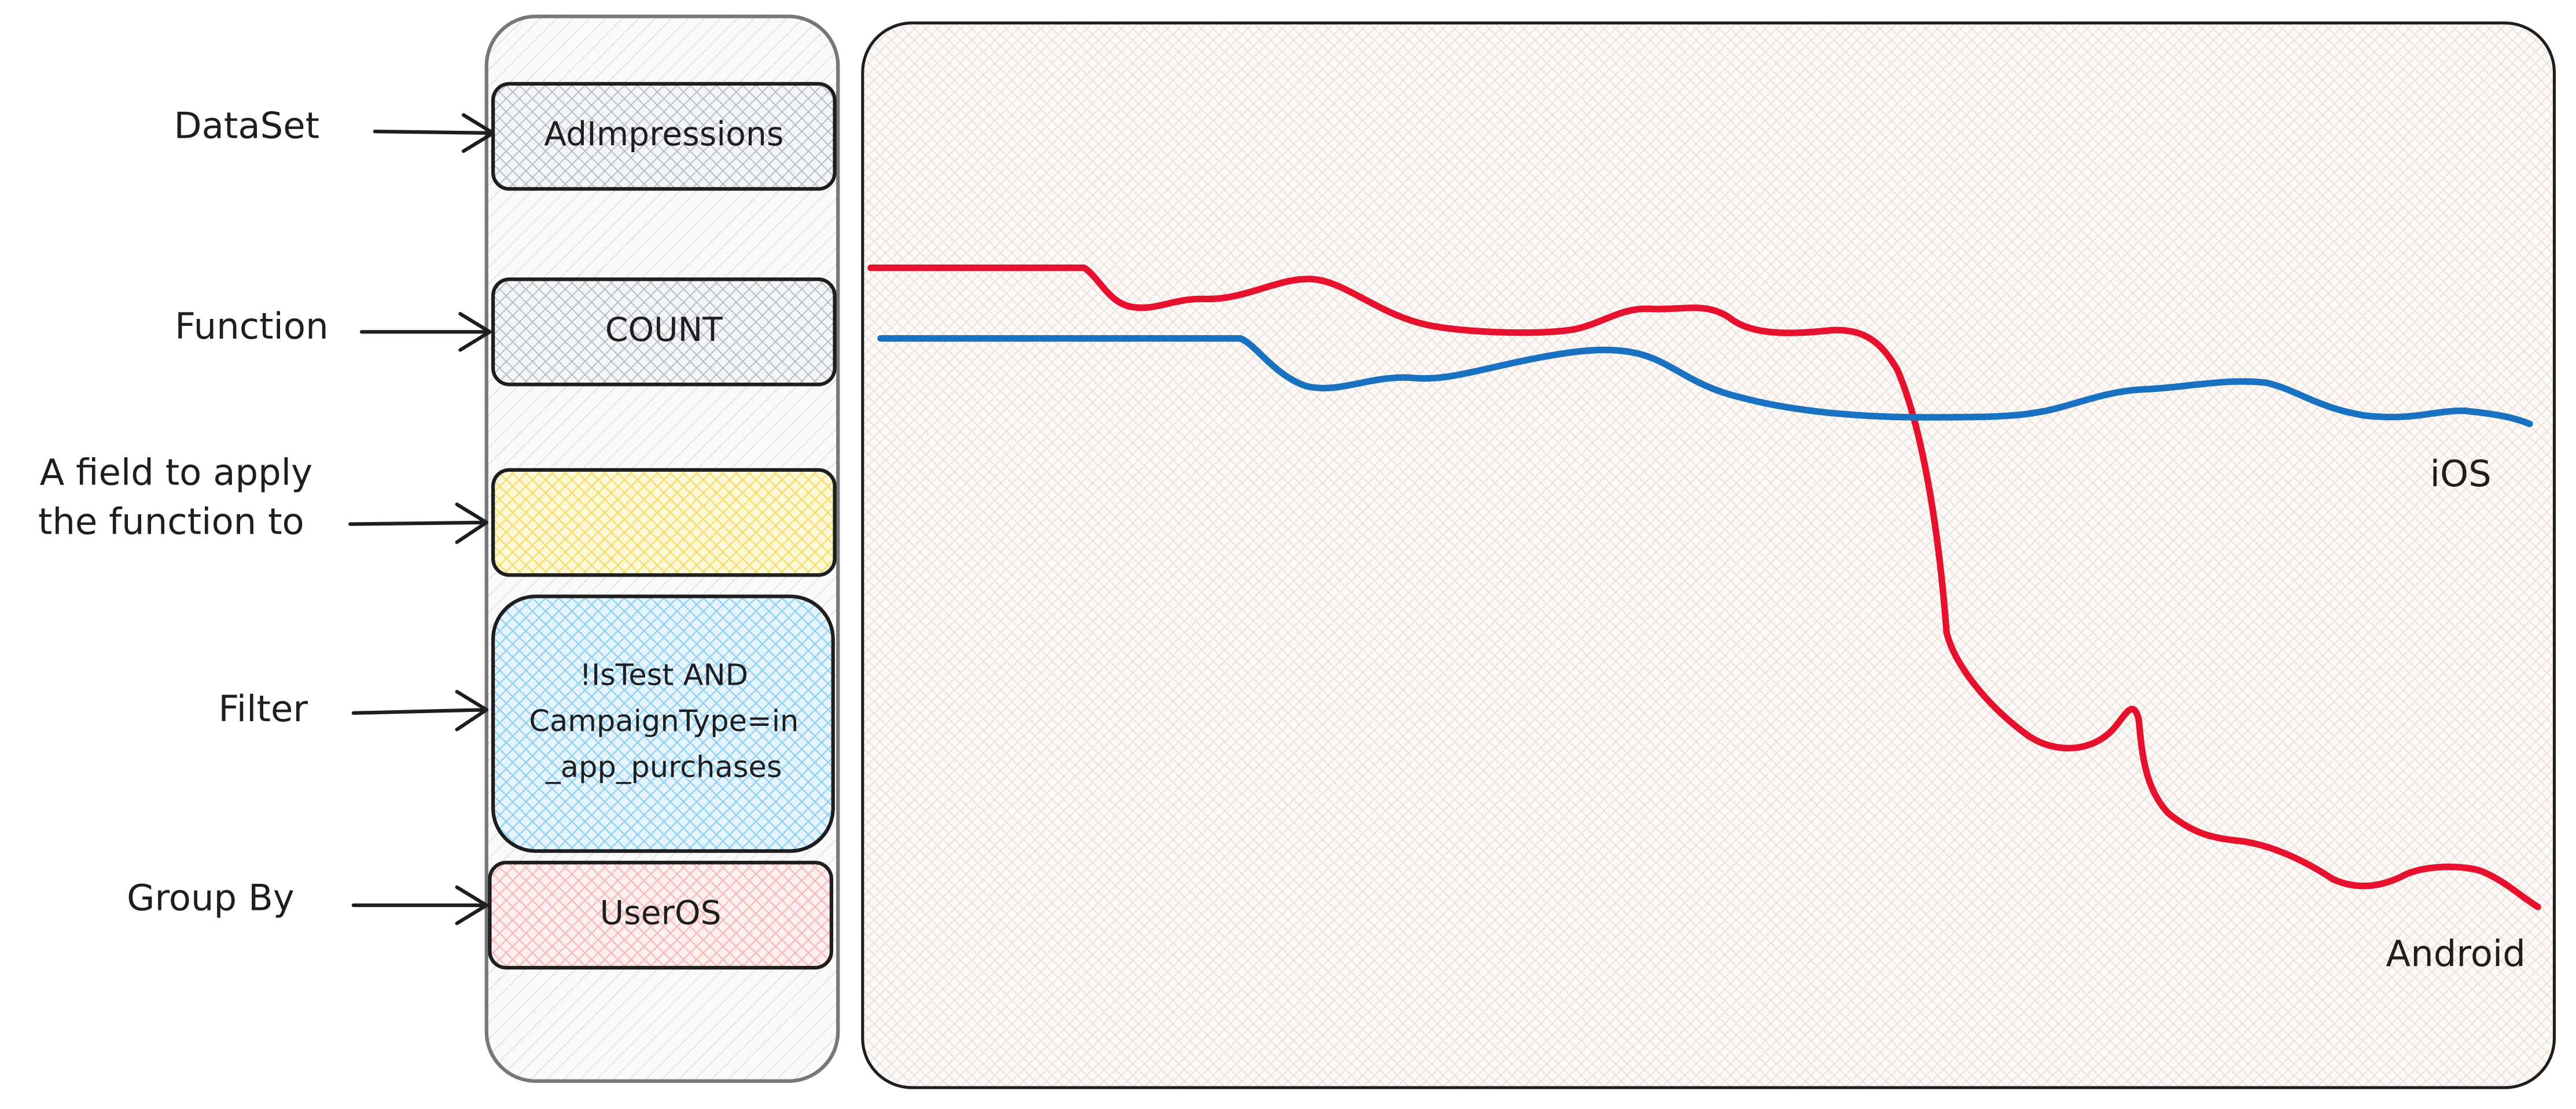  What do you see at coordinates (421, 519) in the screenshot?
I see `arrows` at bounding box center [421, 519].